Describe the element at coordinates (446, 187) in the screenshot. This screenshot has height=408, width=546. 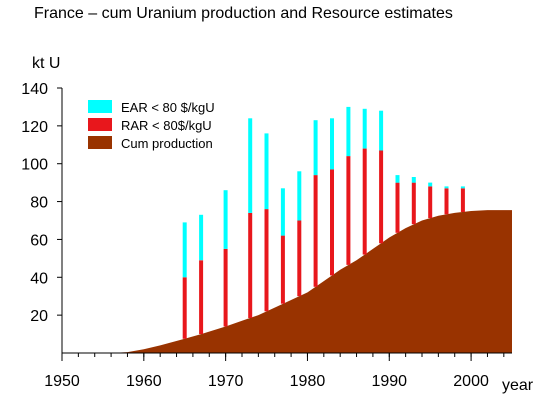
I see `ear-bar-1997` at that location.